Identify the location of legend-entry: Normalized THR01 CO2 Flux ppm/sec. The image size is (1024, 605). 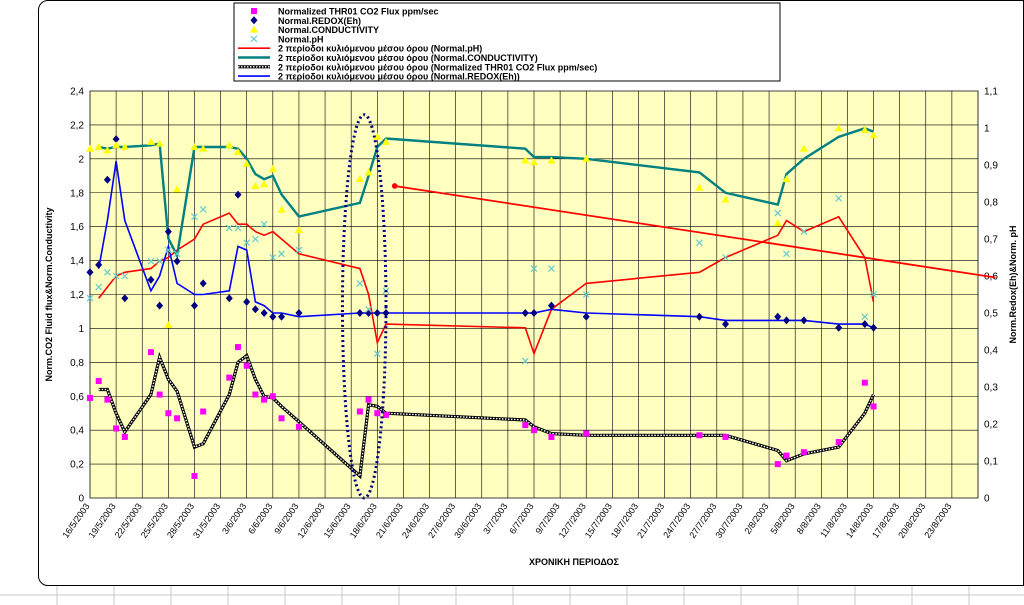
(345, 12).